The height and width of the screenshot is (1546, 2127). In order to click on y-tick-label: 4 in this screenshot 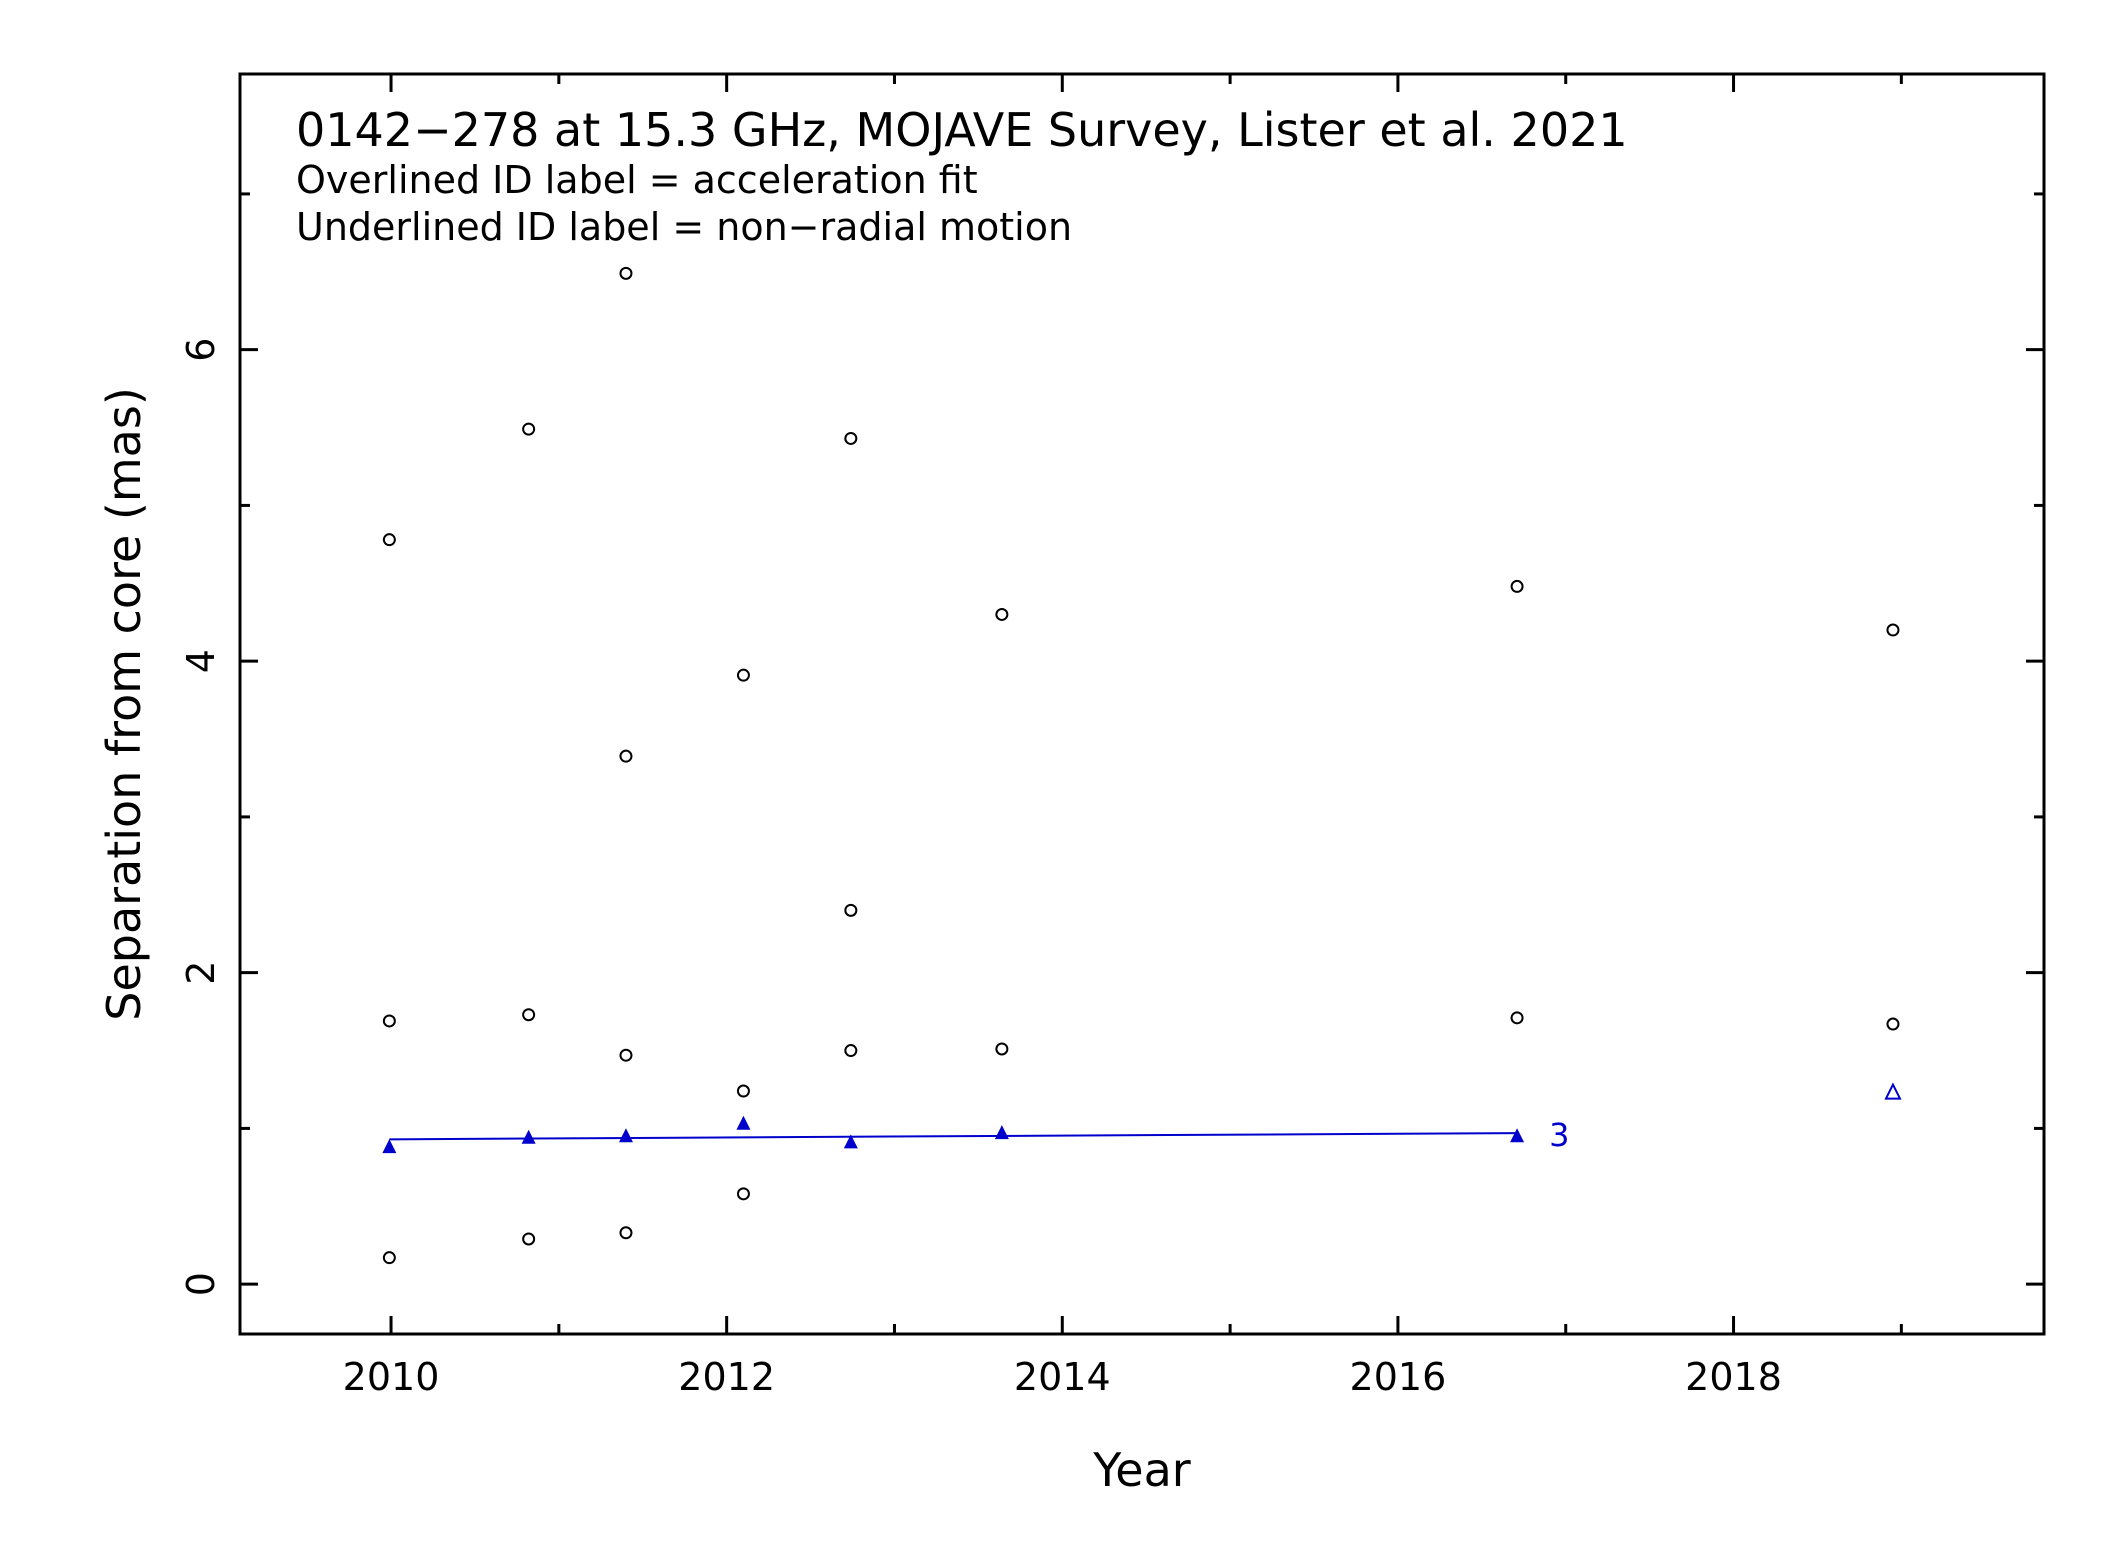, I will do `click(201, 661)`.